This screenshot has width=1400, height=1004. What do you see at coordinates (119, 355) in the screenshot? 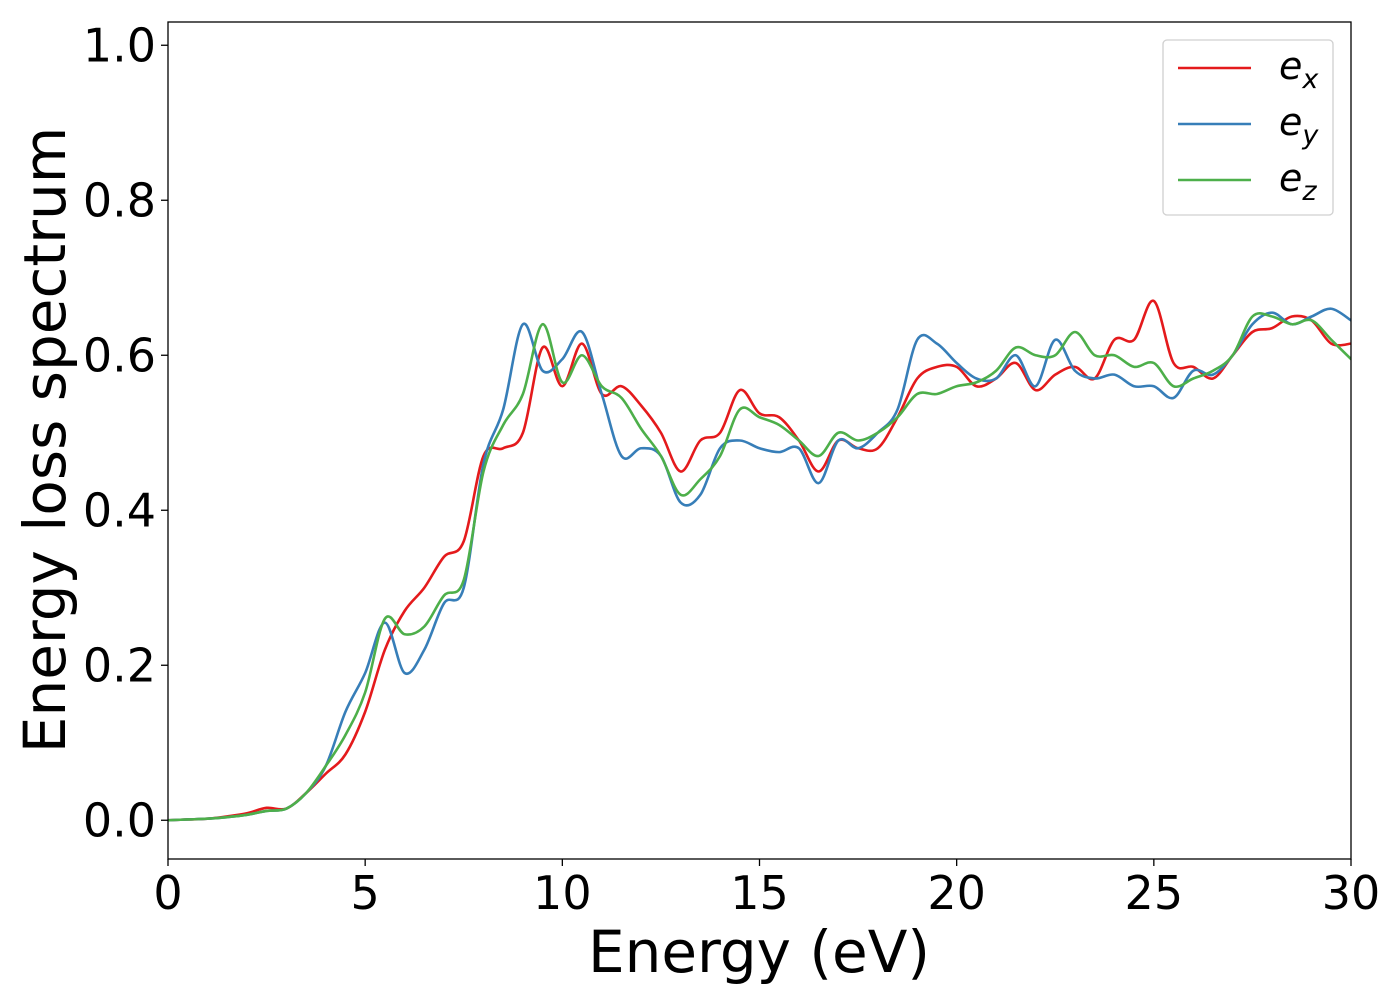
I see `y-tick-label: 0.6` at bounding box center [119, 355].